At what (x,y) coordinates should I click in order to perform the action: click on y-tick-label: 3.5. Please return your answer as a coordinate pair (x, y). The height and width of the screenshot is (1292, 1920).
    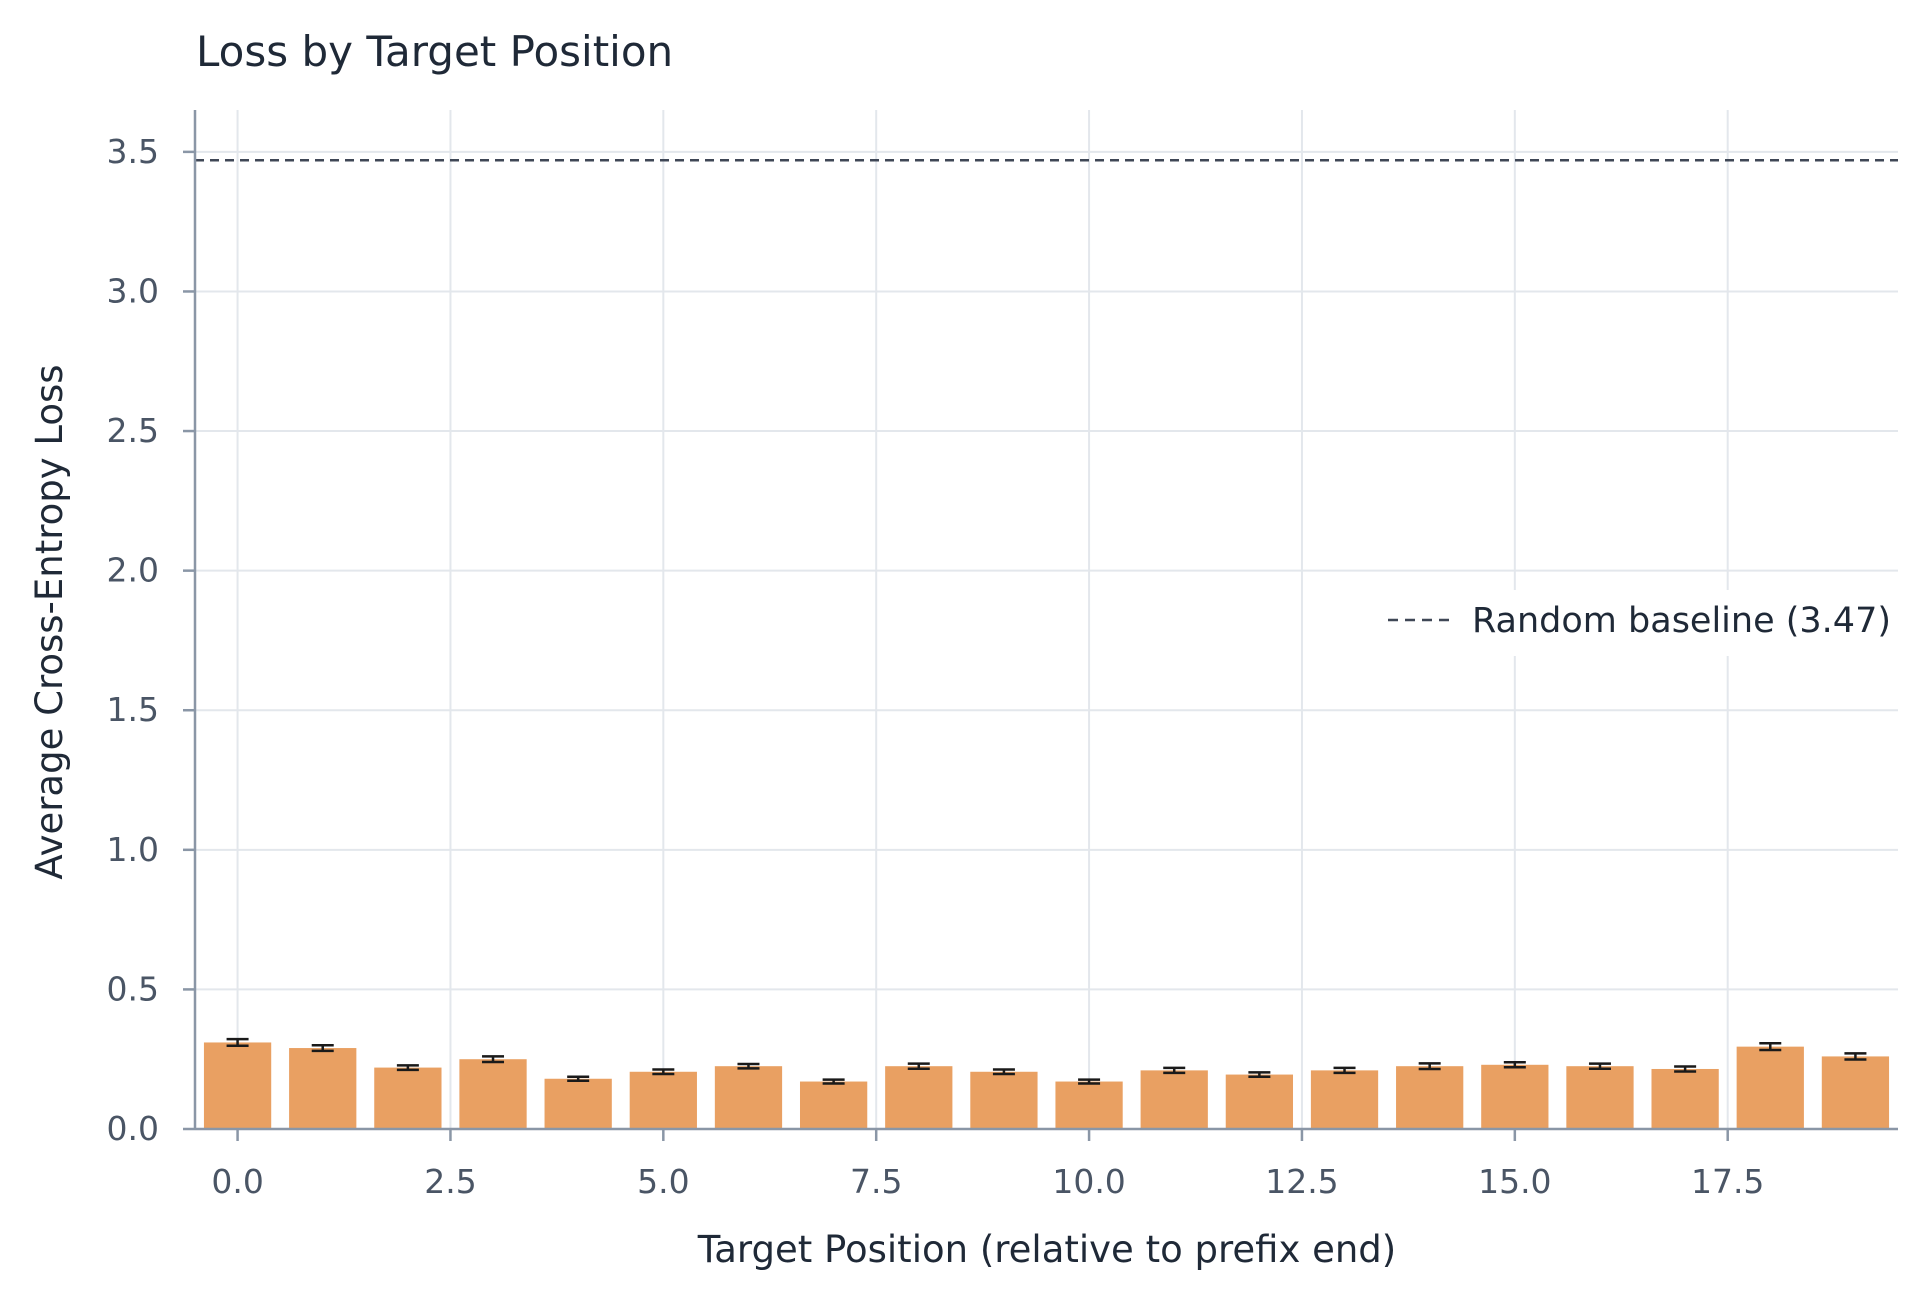
    Looking at the image, I should click on (133, 151).